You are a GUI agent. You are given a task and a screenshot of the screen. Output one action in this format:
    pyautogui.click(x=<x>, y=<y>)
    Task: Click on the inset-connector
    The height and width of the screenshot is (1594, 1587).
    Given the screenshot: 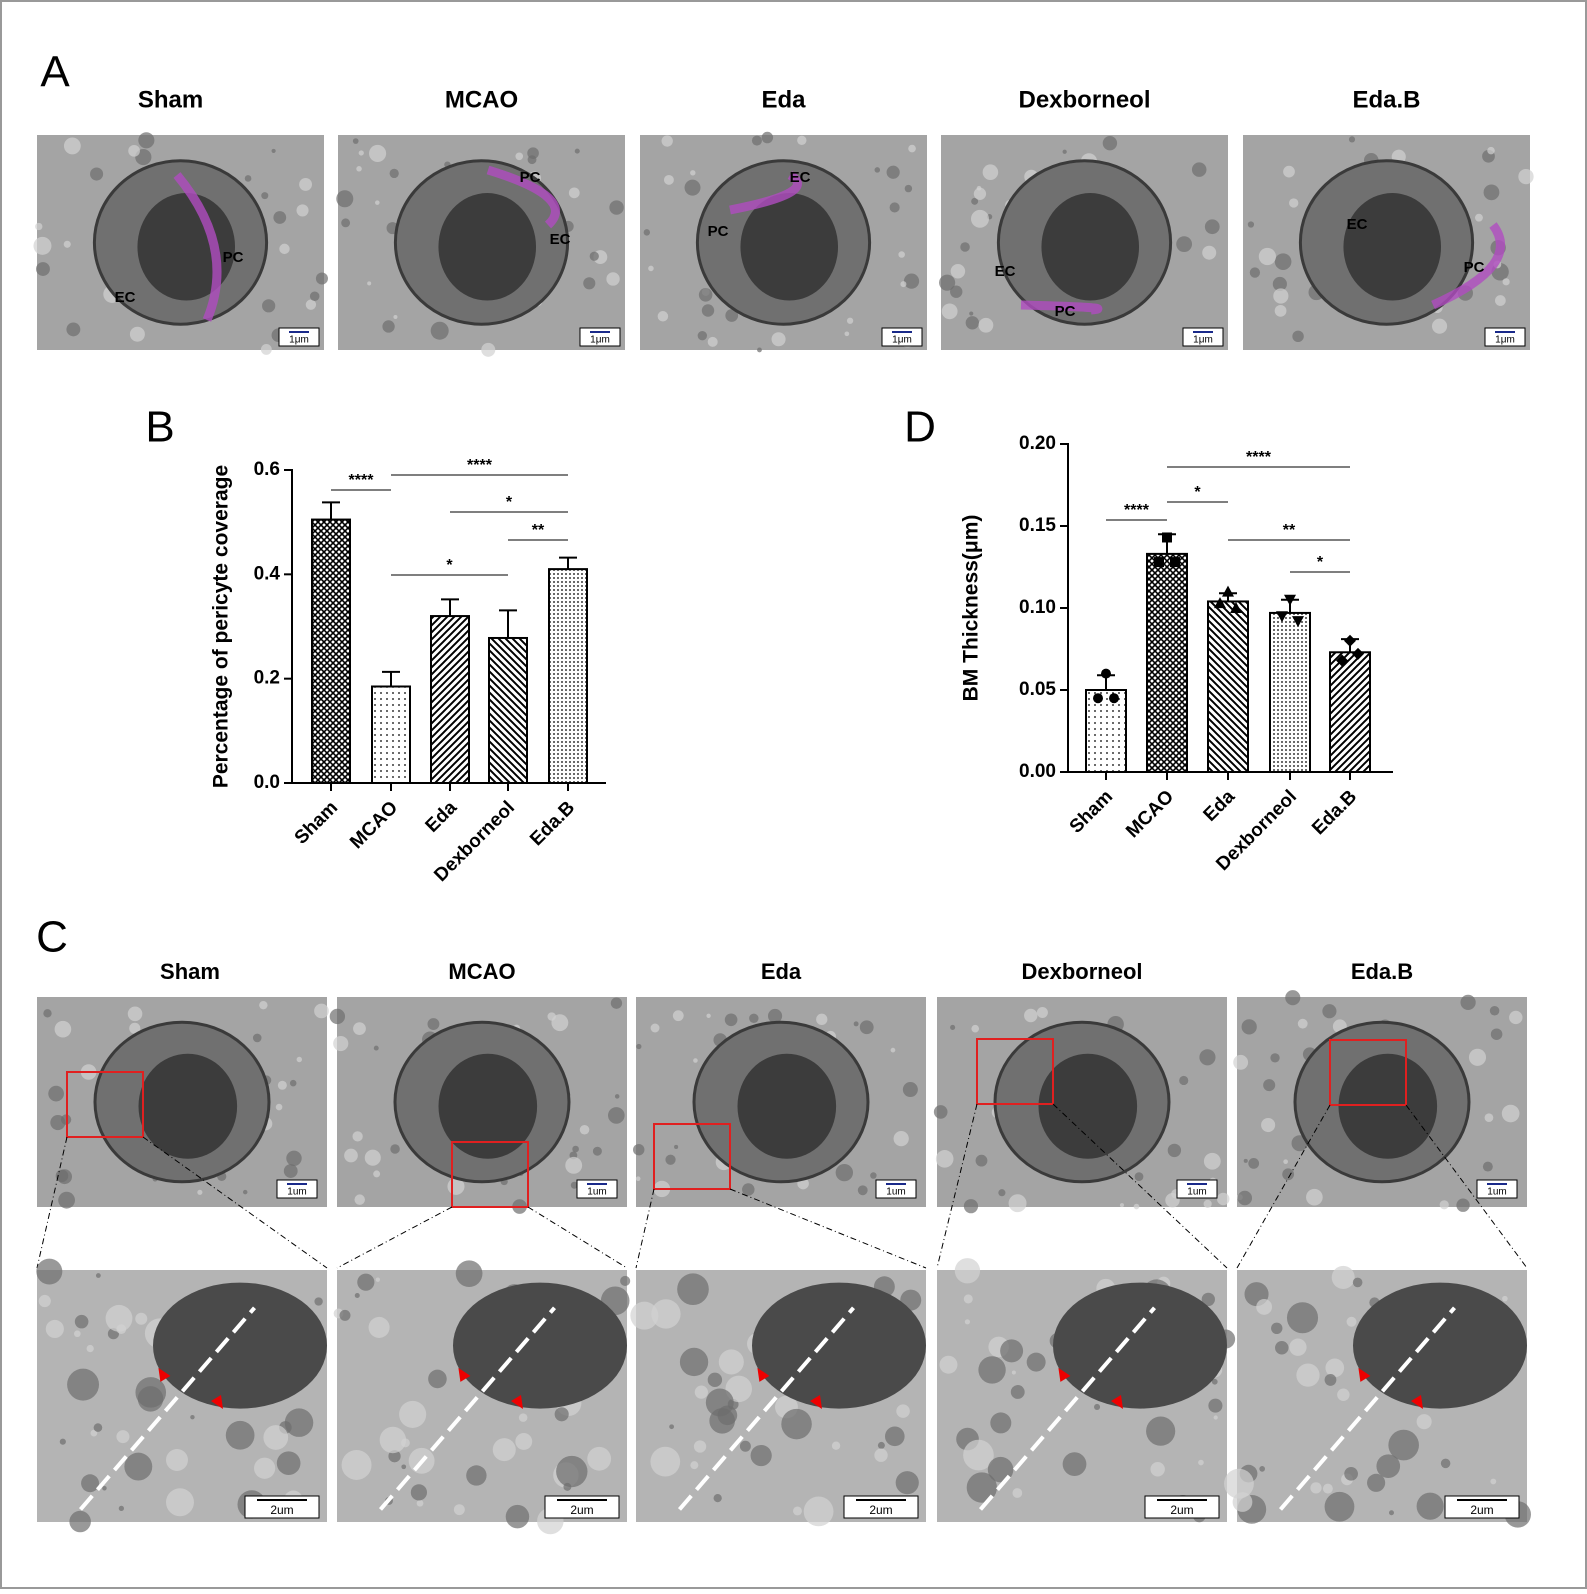 What is the action you would take?
    pyautogui.click(x=482, y=1237)
    